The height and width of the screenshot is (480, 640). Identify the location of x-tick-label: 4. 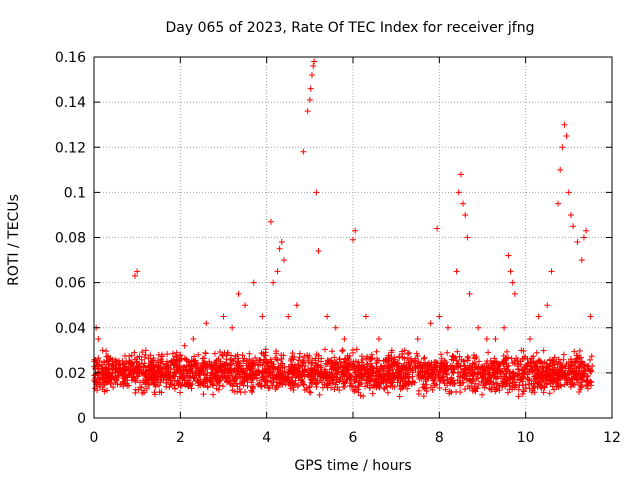
(266, 438).